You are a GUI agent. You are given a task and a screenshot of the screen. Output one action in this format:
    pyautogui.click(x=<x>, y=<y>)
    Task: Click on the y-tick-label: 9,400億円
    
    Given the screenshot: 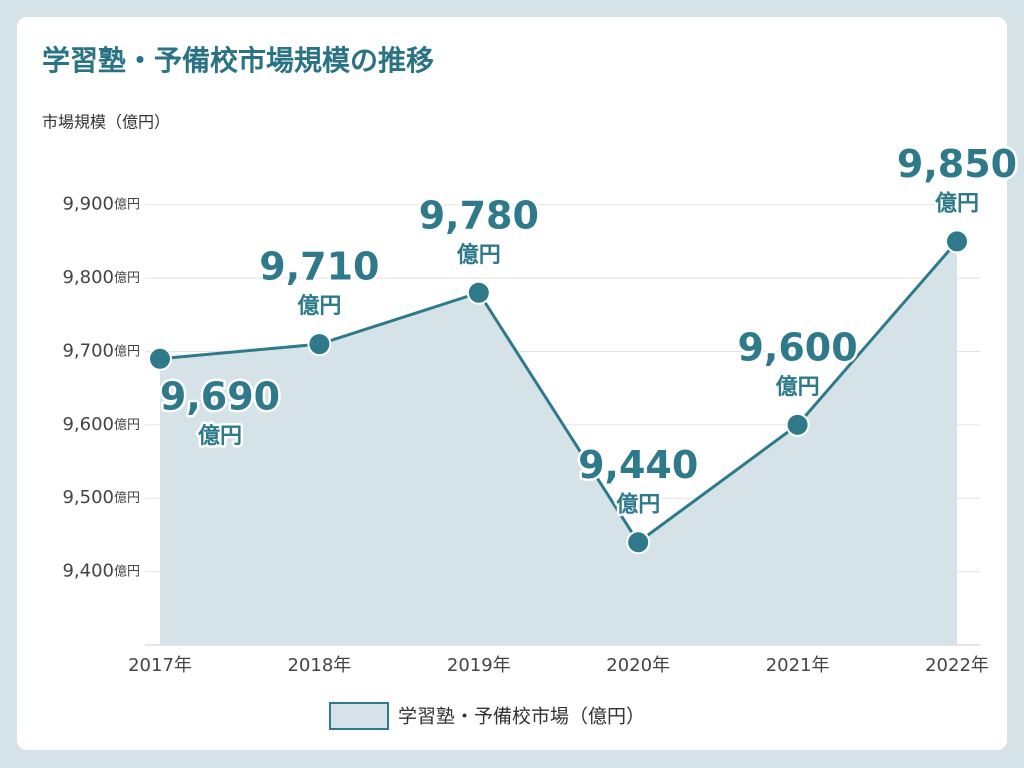 What is the action you would take?
    pyautogui.click(x=101, y=571)
    